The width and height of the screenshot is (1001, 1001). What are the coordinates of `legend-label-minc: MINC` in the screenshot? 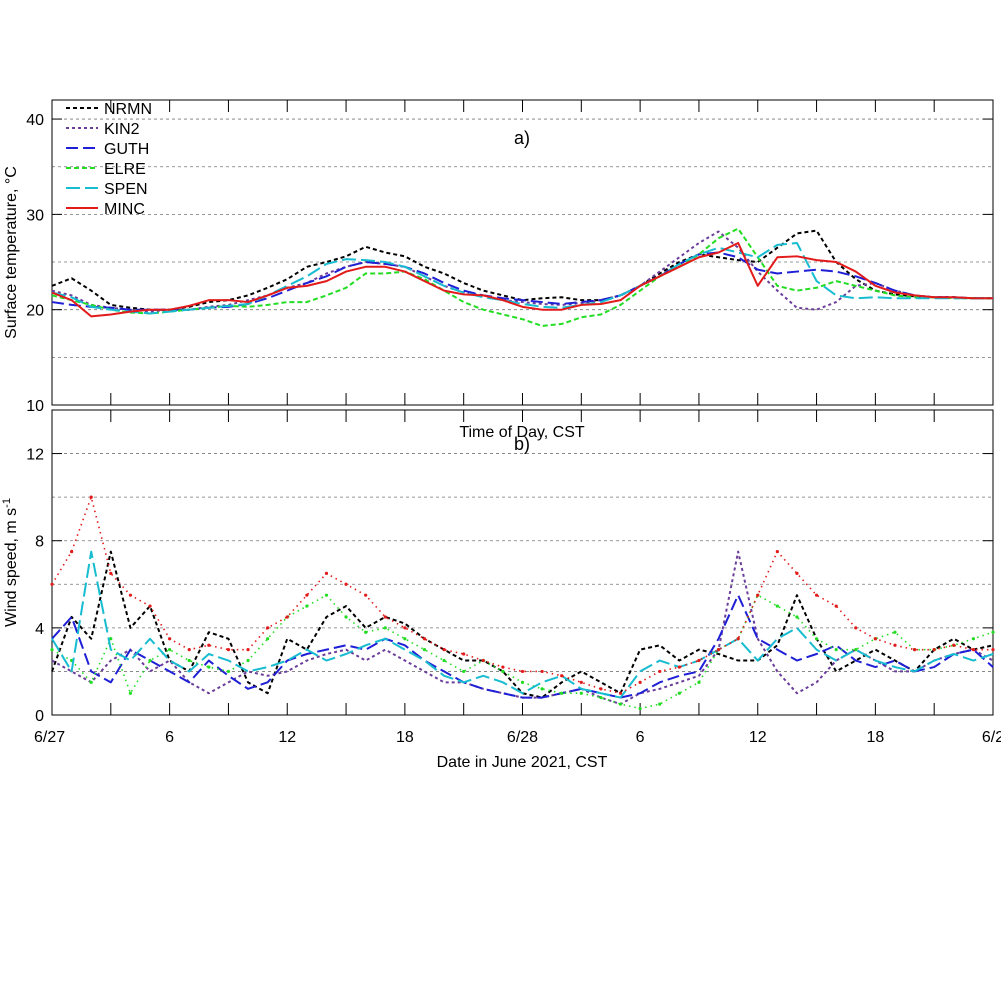 It's located at (124, 209).